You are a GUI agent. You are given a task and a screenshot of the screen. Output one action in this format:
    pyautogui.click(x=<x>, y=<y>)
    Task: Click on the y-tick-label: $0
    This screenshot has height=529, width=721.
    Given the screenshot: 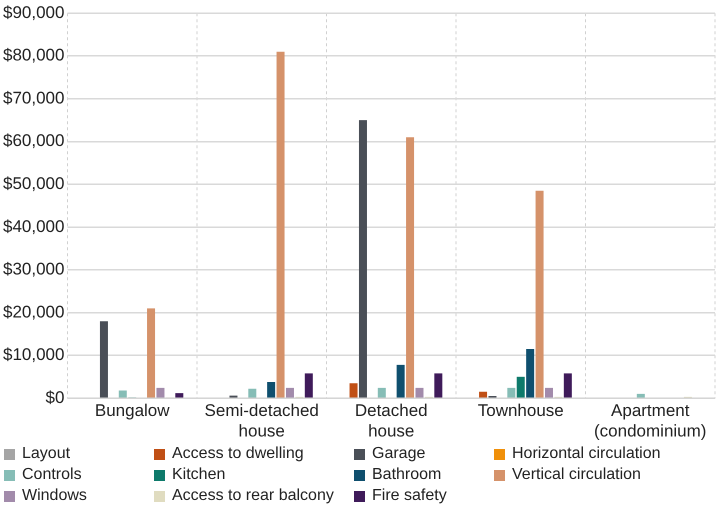 What is the action you would take?
    pyautogui.click(x=55, y=397)
    